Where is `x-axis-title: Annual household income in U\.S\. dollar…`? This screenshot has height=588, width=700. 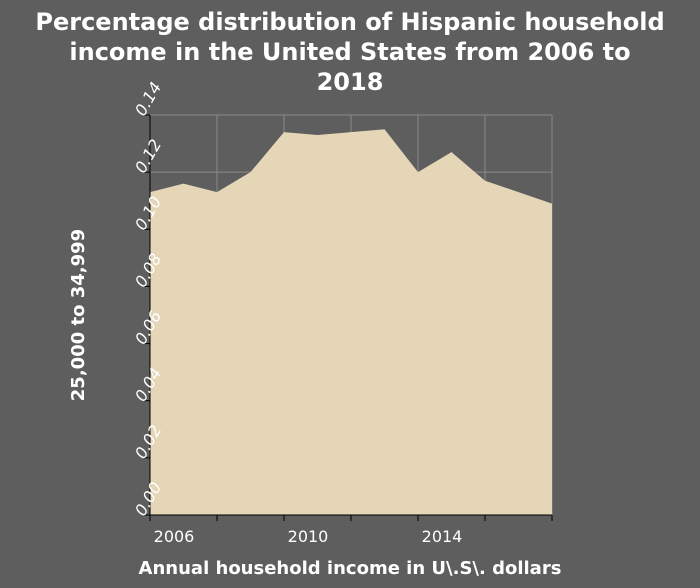
x-axis-title: Annual household income in U\.S\. dollar… is located at coordinates (350, 568).